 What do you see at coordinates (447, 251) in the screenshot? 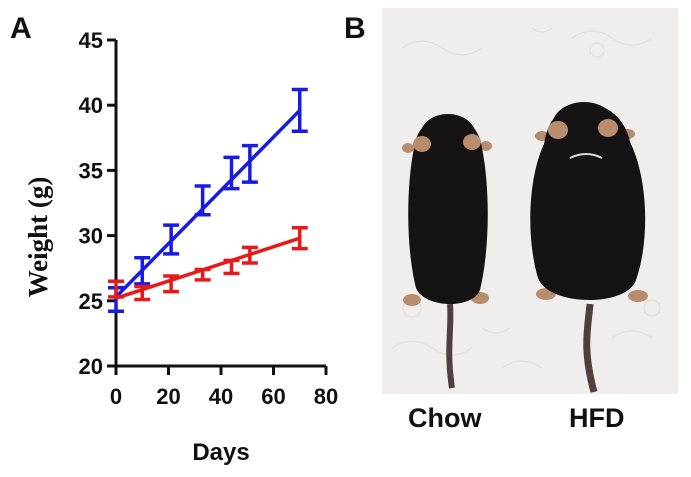
I see `chow-mouse` at bounding box center [447, 251].